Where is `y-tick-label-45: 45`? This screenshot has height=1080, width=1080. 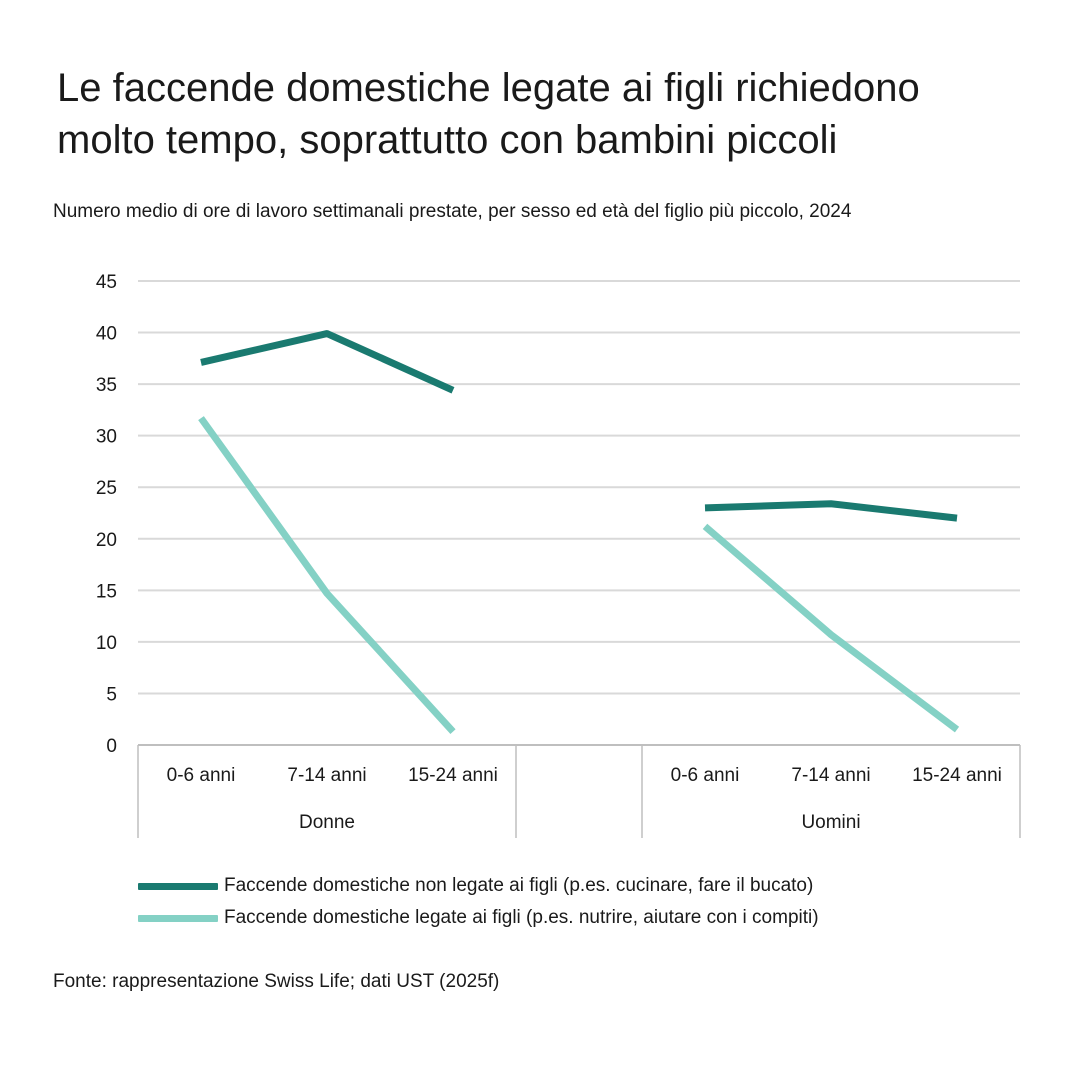
y-tick-label-45: 45 is located at coordinates (106, 282).